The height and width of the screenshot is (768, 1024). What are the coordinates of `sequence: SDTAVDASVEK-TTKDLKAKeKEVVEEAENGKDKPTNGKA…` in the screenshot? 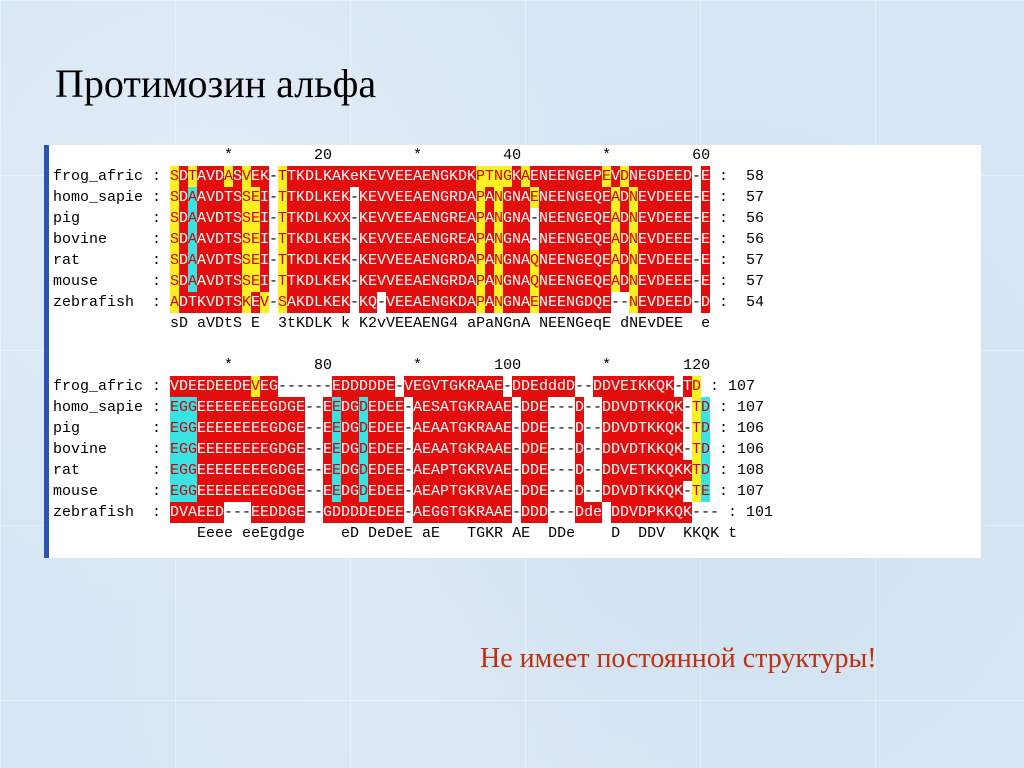 It's located at (440, 176).